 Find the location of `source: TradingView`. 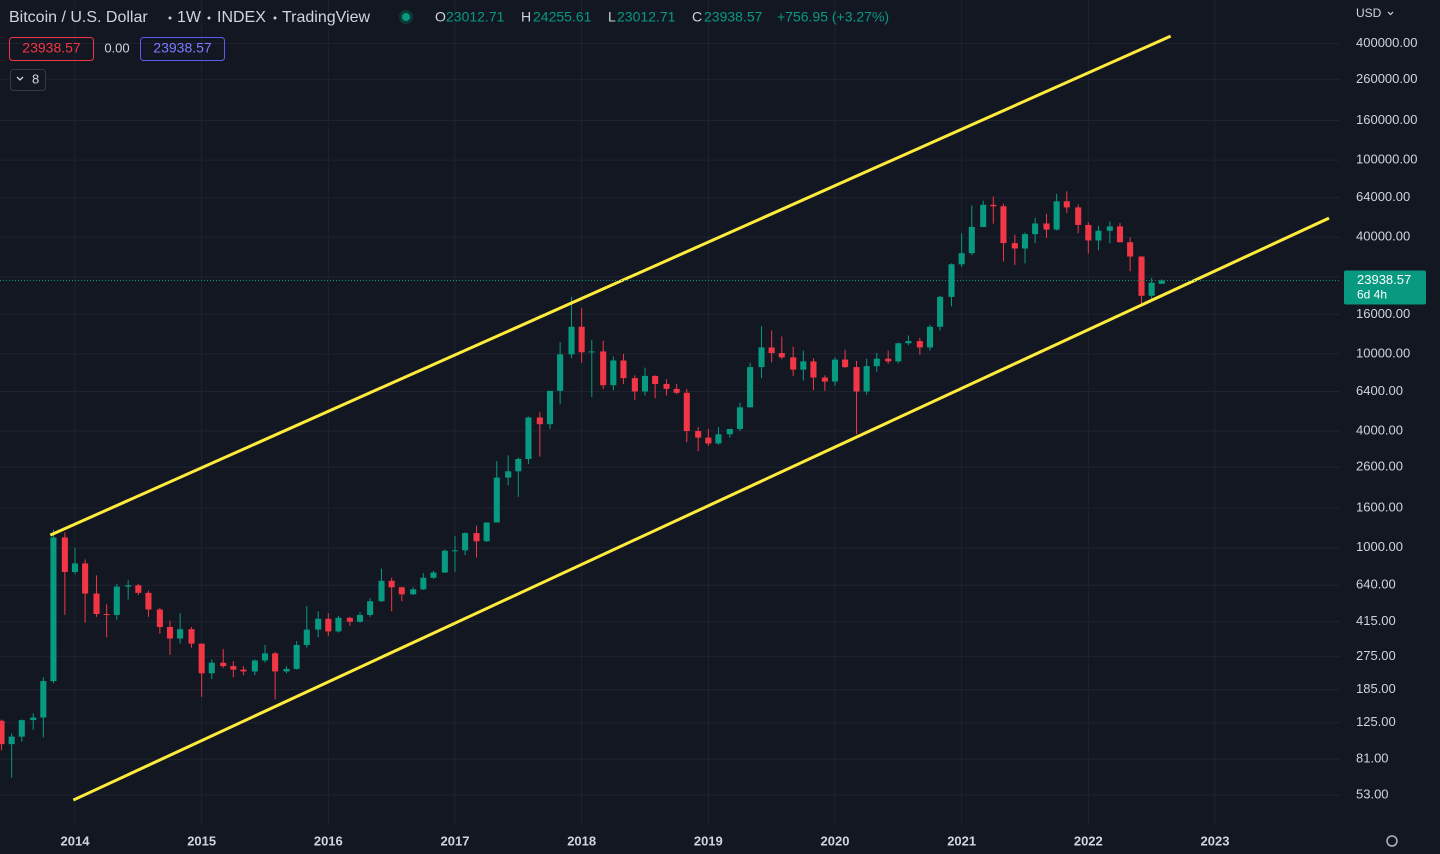

source: TradingView is located at coordinates (326, 17).